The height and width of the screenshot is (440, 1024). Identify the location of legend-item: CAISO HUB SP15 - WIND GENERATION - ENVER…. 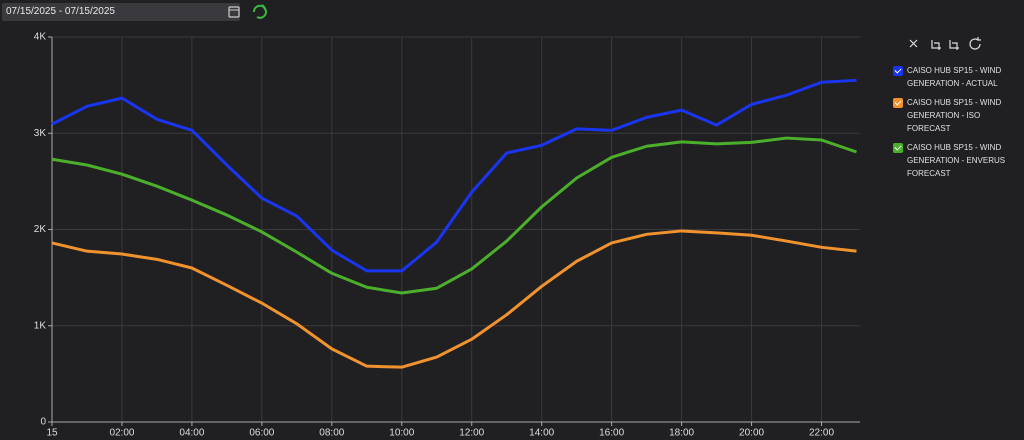
(958, 160).